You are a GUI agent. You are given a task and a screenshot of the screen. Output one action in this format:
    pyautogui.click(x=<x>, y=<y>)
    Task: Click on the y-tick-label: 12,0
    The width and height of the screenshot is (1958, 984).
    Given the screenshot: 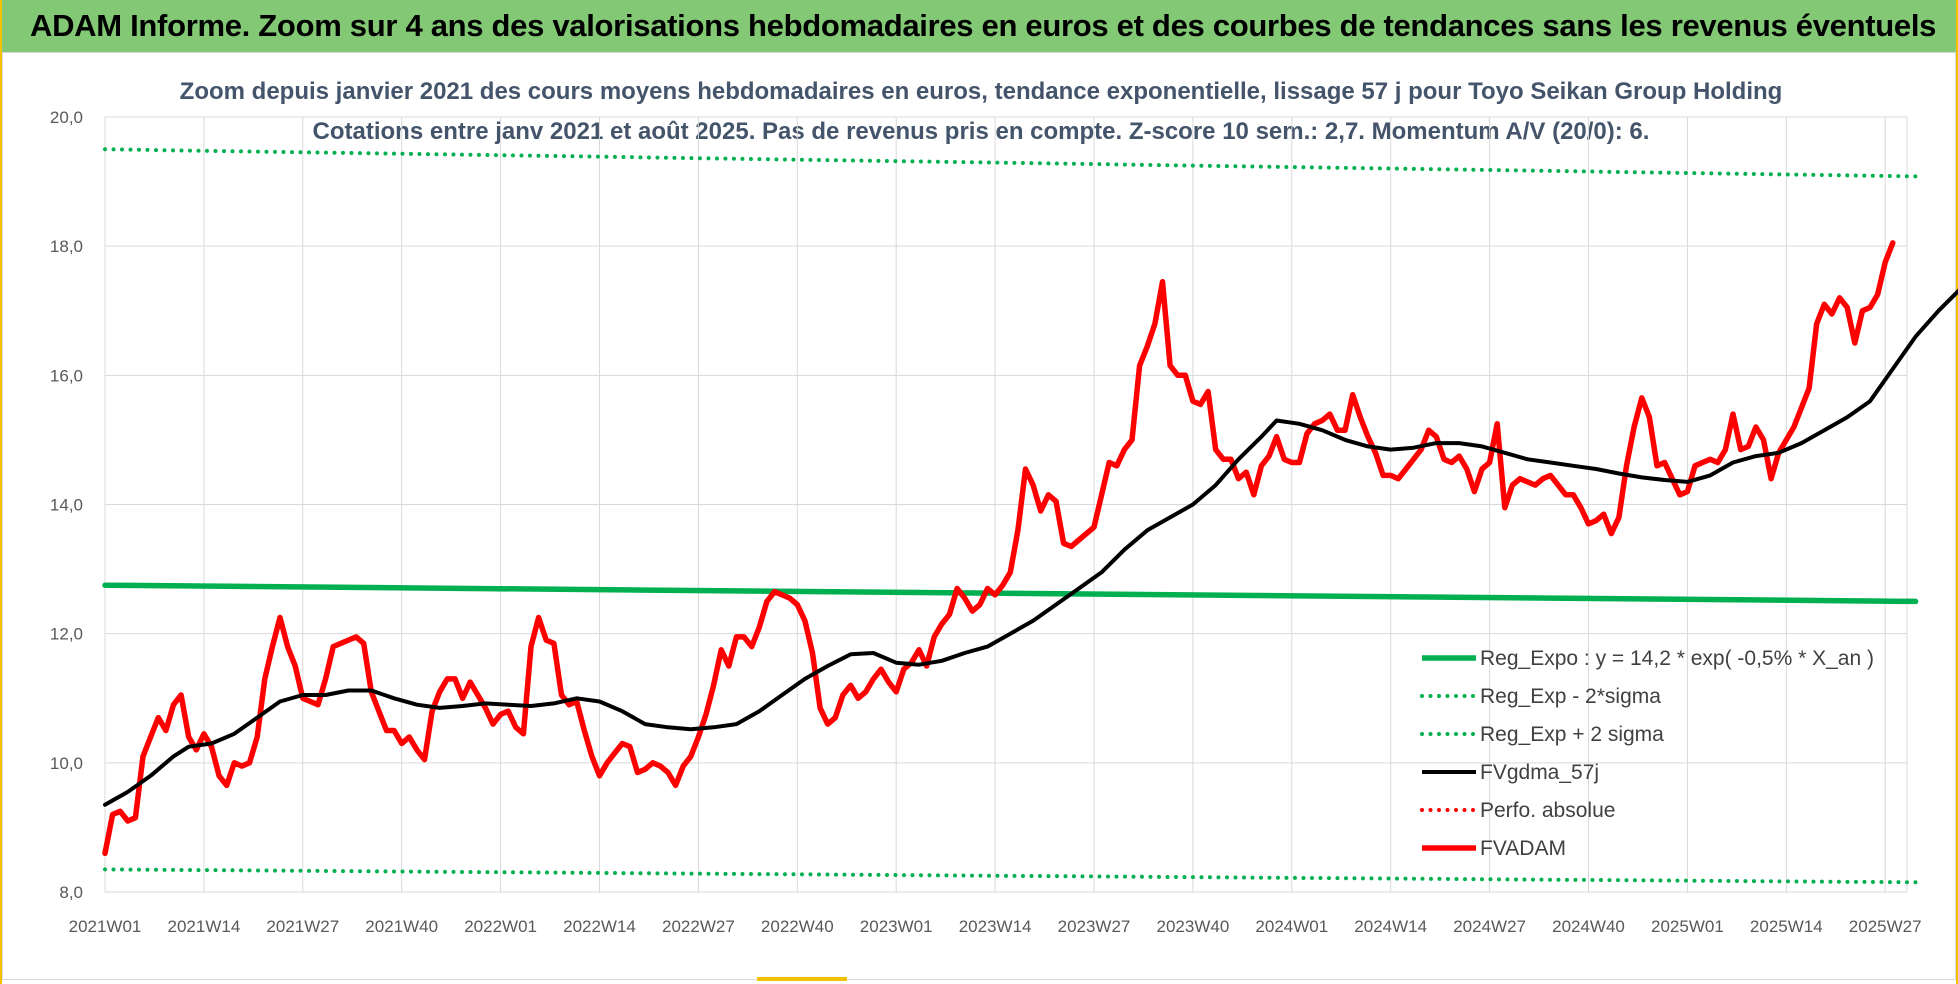 What is the action you would take?
    pyautogui.click(x=66, y=634)
    